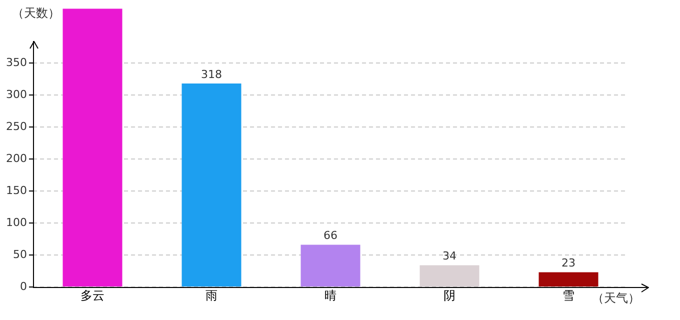 Image resolution: width=680 pixels, height=320 pixels. I want to click on data-label: 66, so click(331, 235).